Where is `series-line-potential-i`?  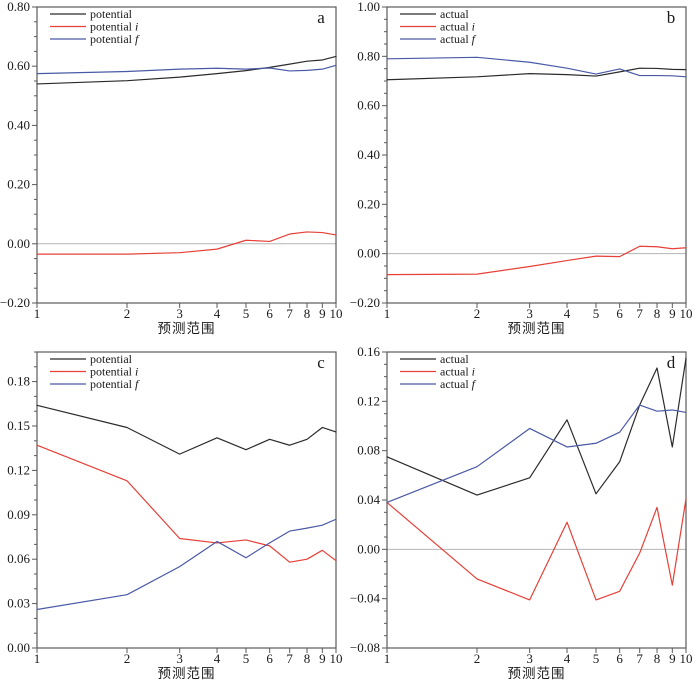 series-line-potential-i is located at coordinates (186, 503).